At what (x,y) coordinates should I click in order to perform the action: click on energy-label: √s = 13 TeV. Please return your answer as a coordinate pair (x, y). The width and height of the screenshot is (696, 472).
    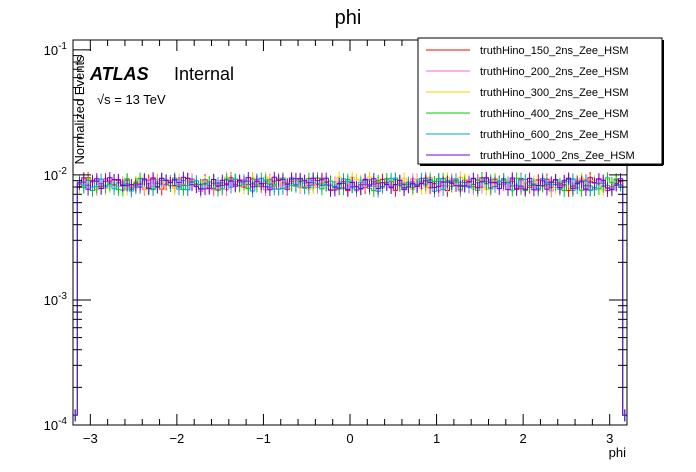
    Looking at the image, I should click on (131, 99).